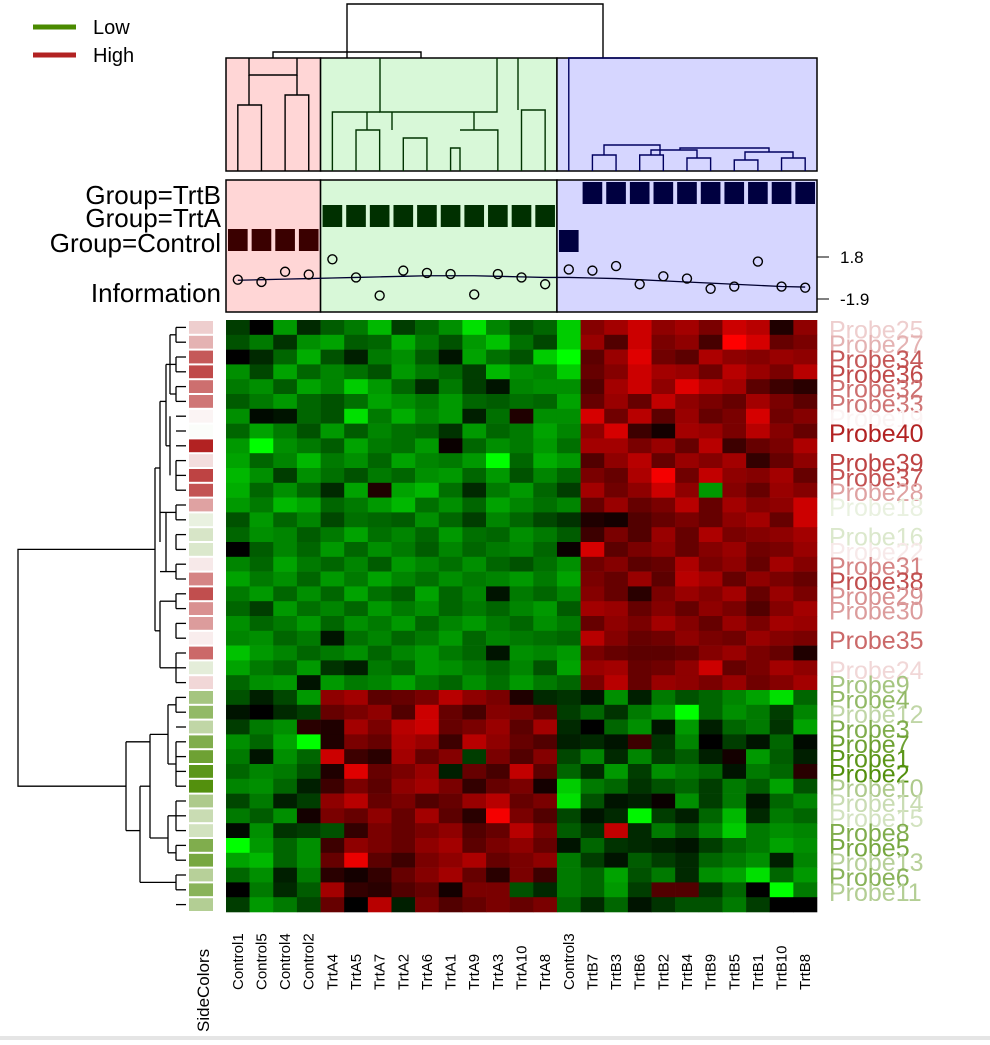  Describe the element at coordinates (153, 195) in the screenshot. I see `annot-label-group-trtb: Group=TrtB` at that location.